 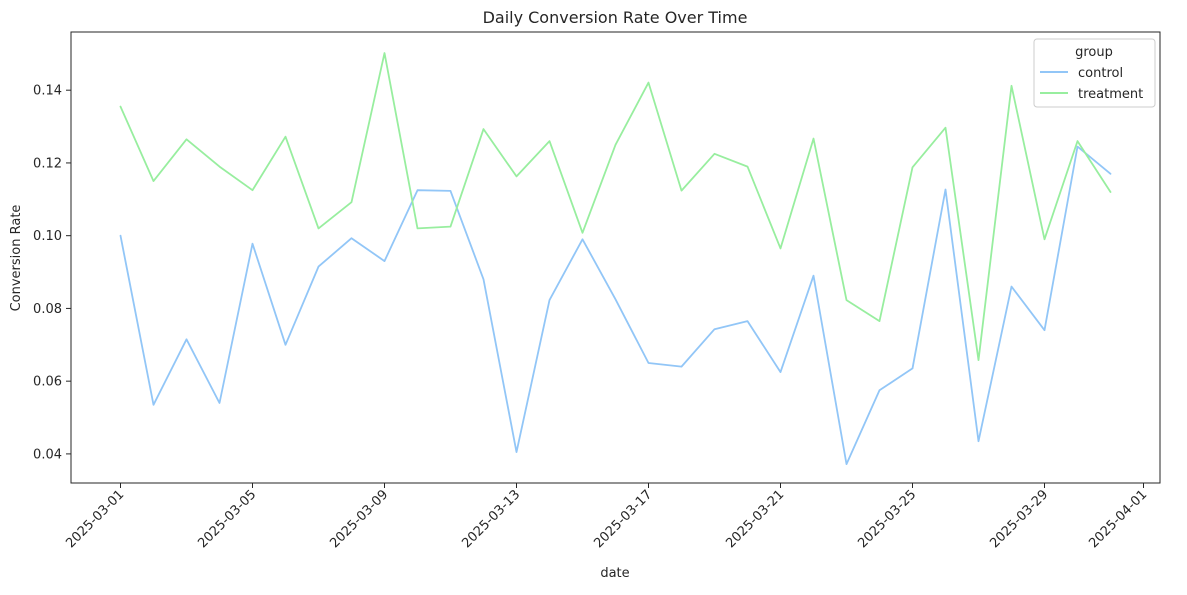 What do you see at coordinates (1094, 52) in the screenshot?
I see `legend-title: group` at bounding box center [1094, 52].